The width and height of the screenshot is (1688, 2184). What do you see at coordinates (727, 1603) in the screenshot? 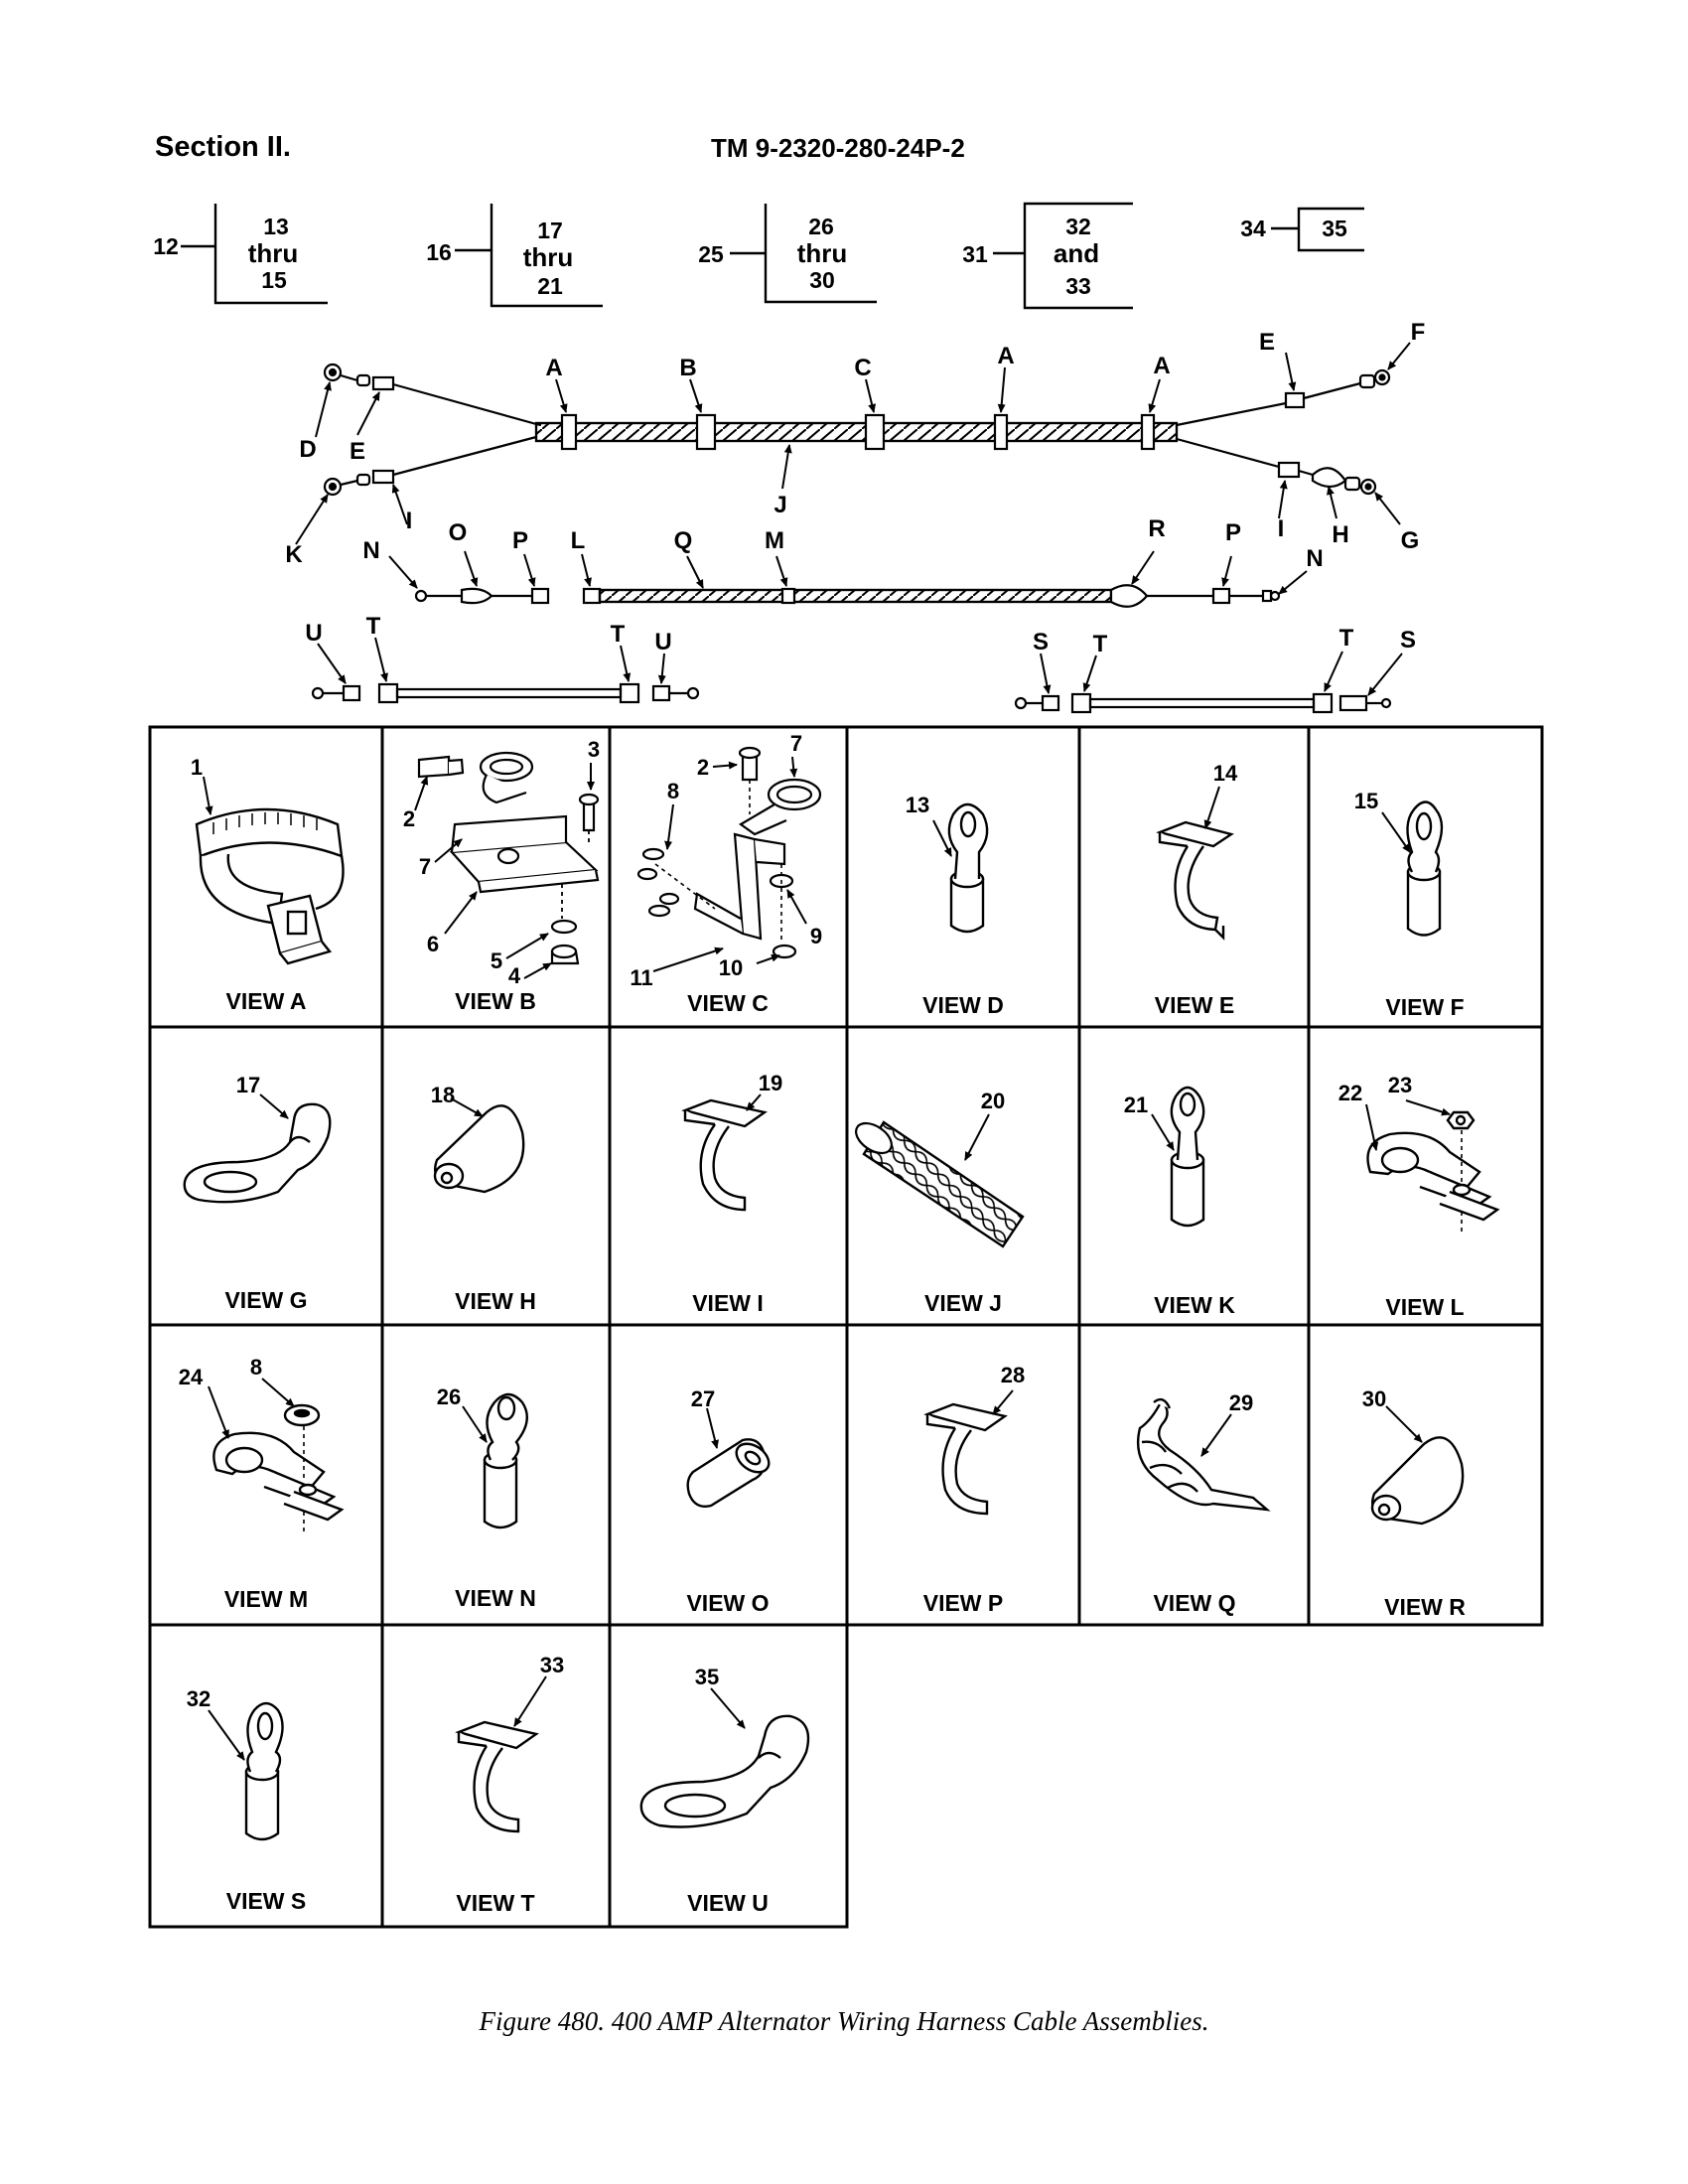
I see `view-label-o: VIEW O` at bounding box center [727, 1603].